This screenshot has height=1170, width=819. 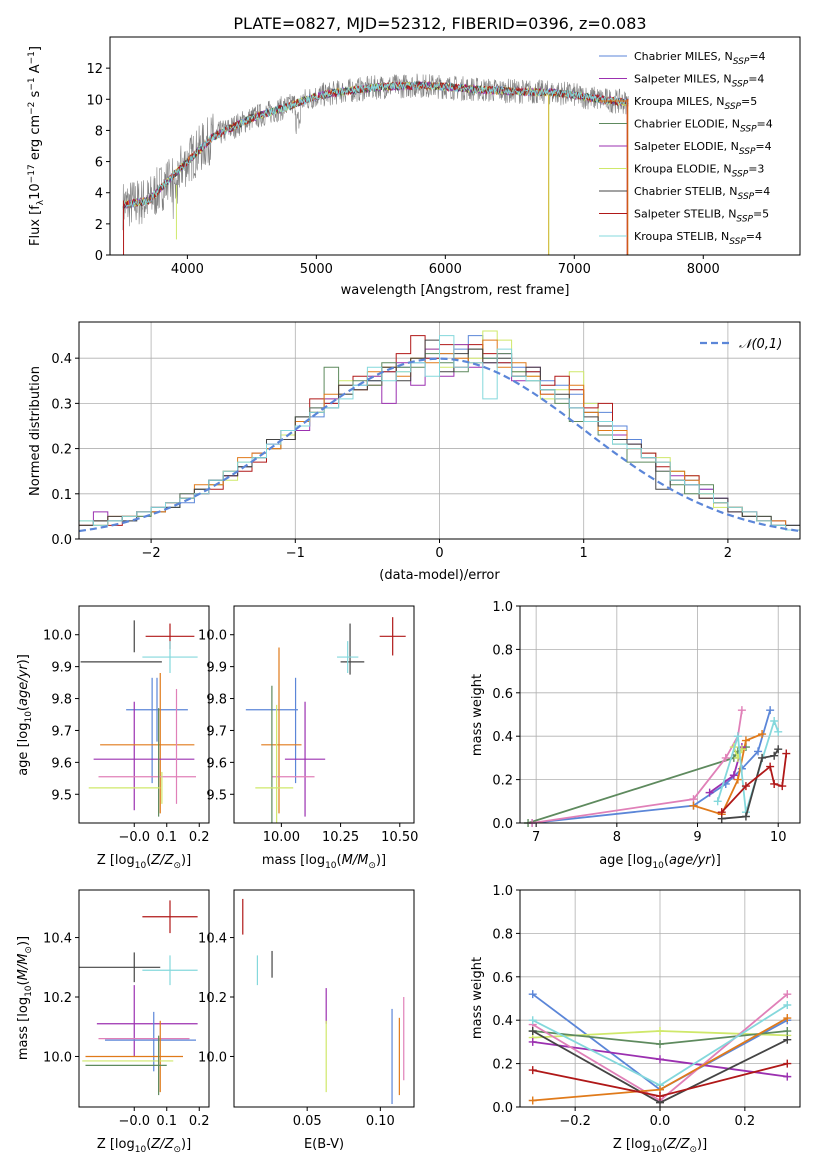 I want to click on mass_weight_vs_age-frame, so click(x=660, y=714).